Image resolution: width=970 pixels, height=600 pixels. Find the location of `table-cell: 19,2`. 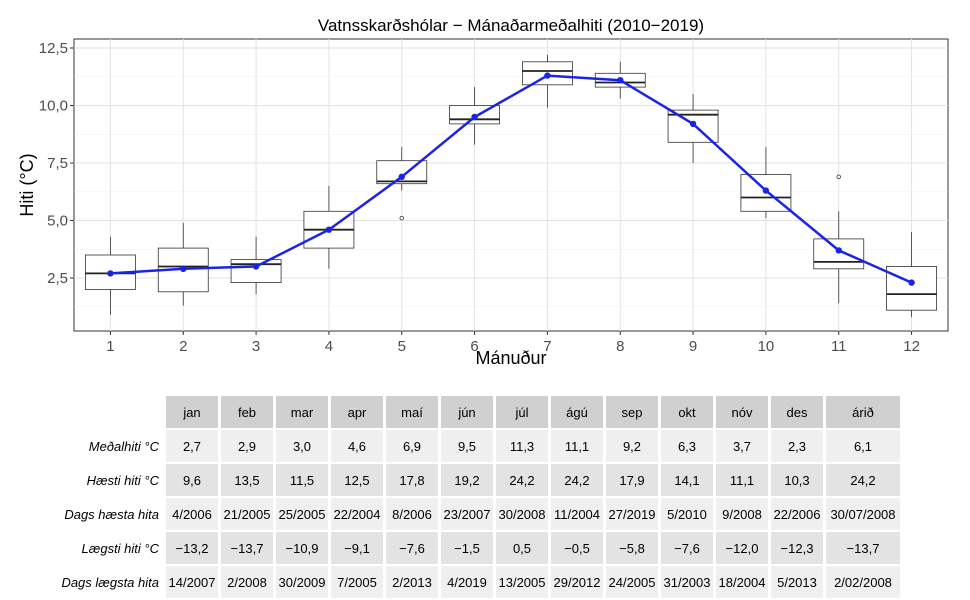

table-cell: 19,2 is located at coordinates (467, 480).